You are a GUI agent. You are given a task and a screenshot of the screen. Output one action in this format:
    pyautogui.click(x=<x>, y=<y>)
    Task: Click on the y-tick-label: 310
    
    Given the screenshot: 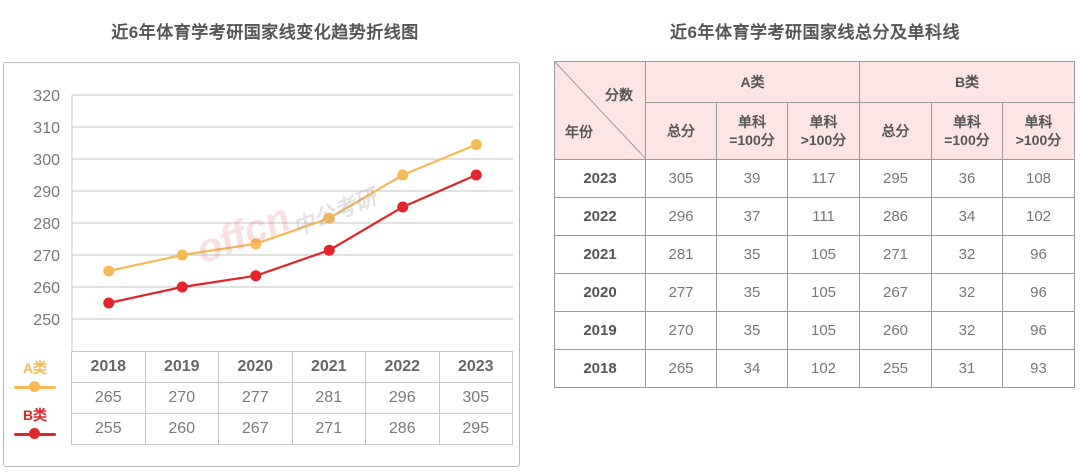 What is the action you would take?
    pyautogui.click(x=46, y=128)
    